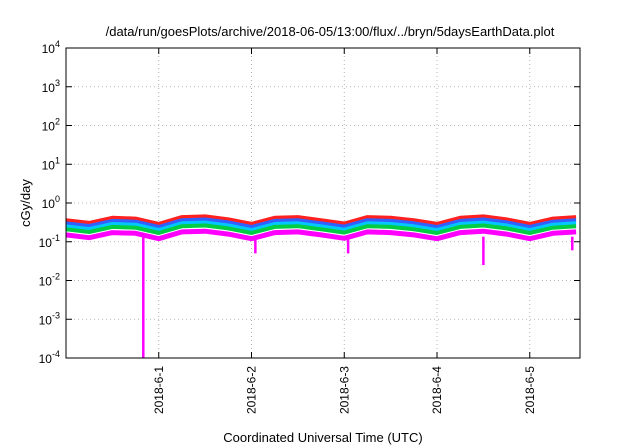 This screenshot has width=640, height=448. What do you see at coordinates (56, 315) in the screenshot?
I see `y-tick-exponent: -3` at bounding box center [56, 315].